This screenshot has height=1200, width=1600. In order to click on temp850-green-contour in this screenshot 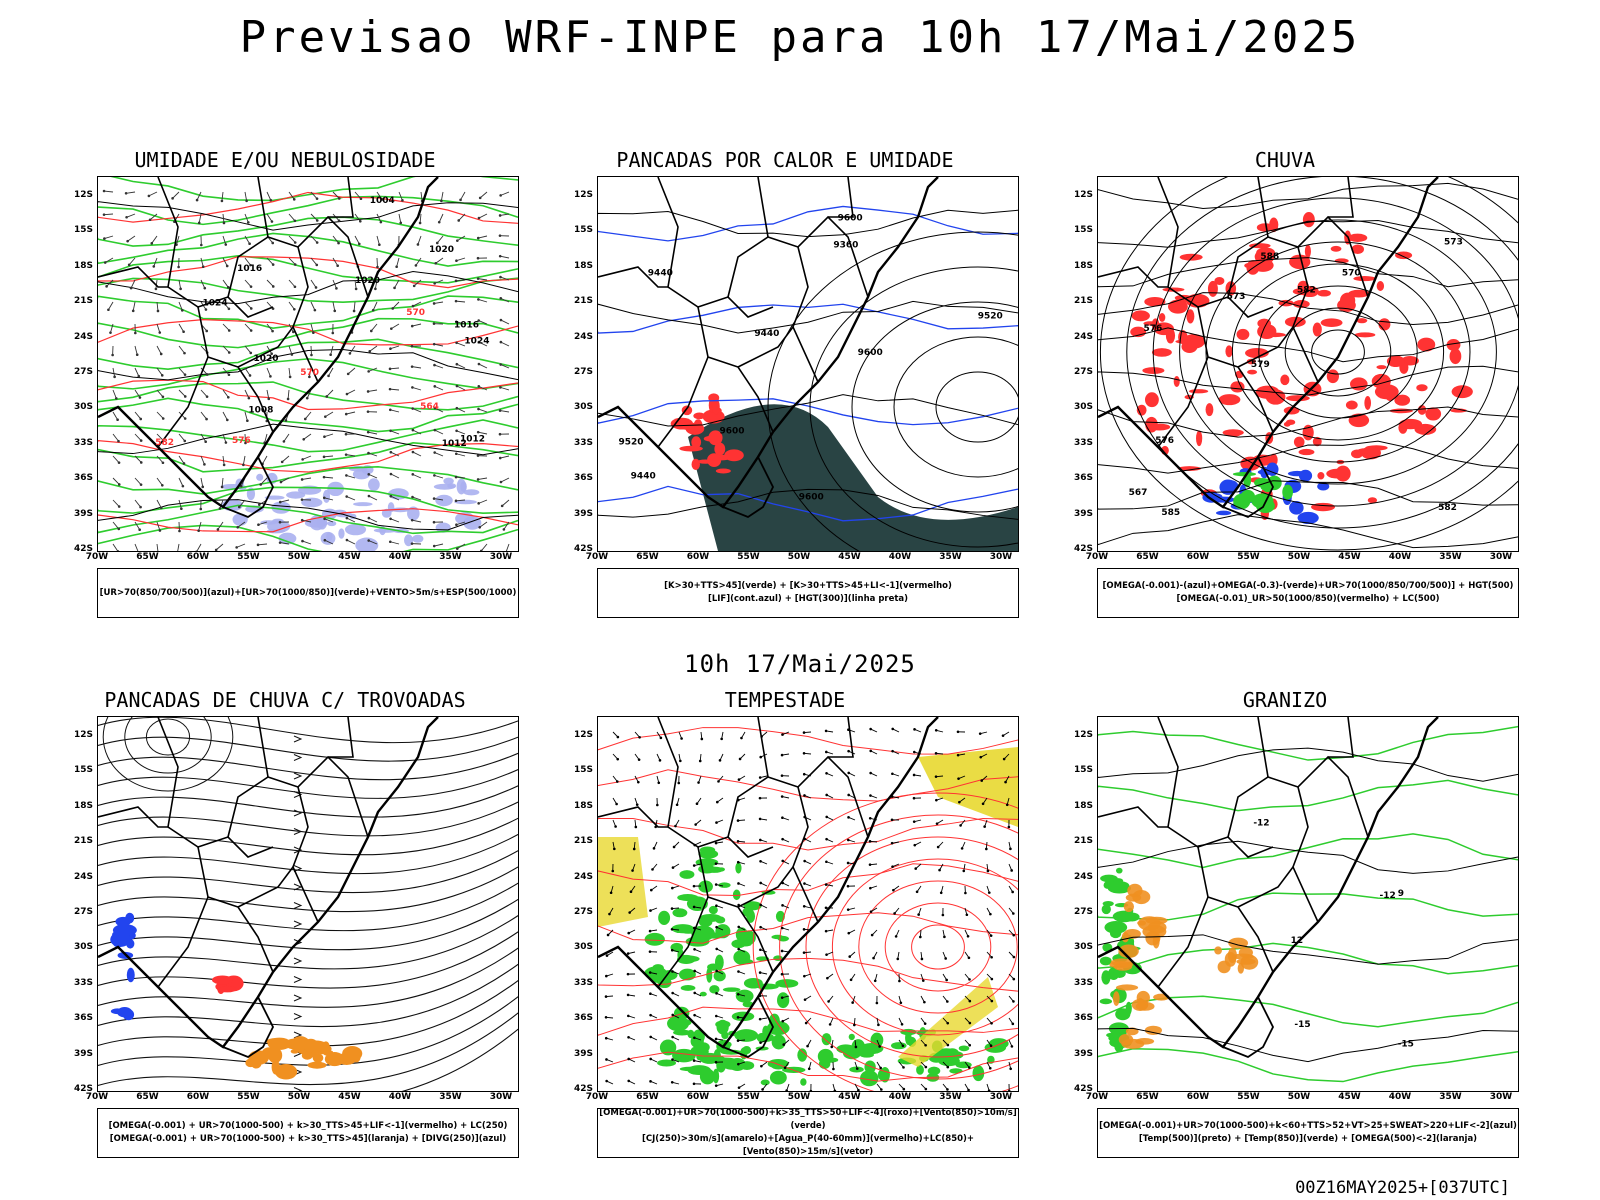, I will do `click(1132, 917)`.